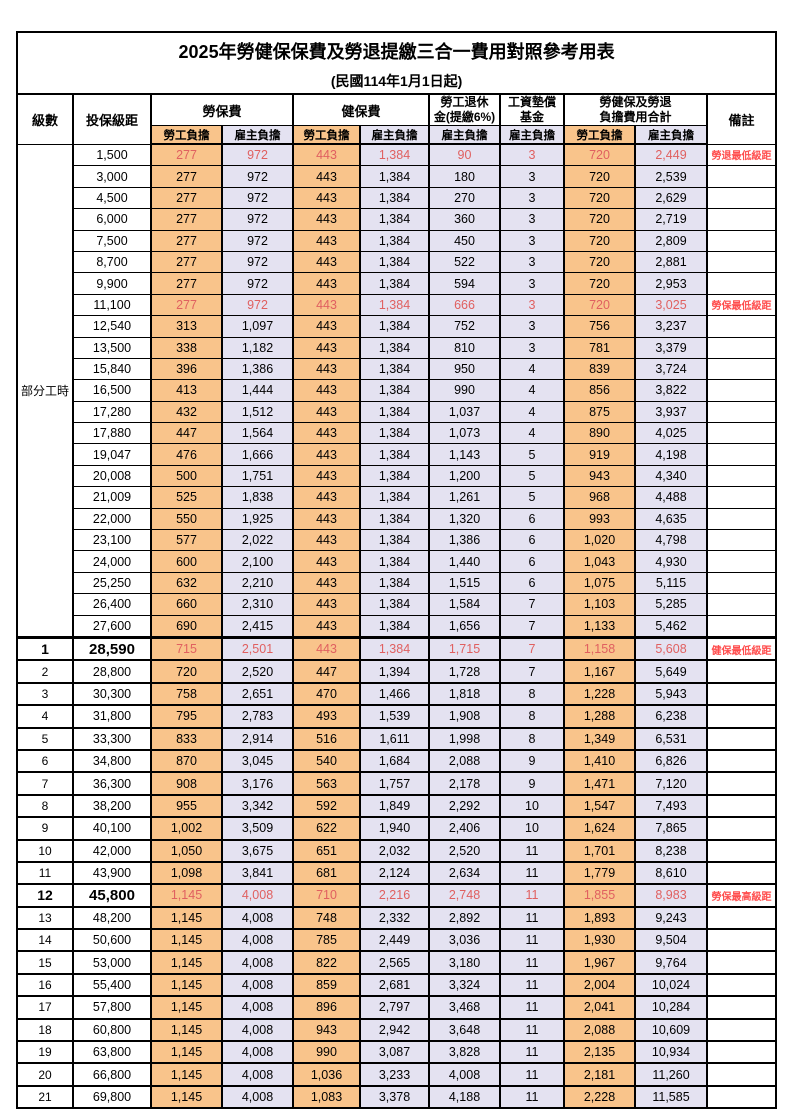 Image resolution: width=791 pixels, height=1120 pixels. What do you see at coordinates (186, 761) in the screenshot?
I see `value-cell: 870` at bounding box center [186, 761].